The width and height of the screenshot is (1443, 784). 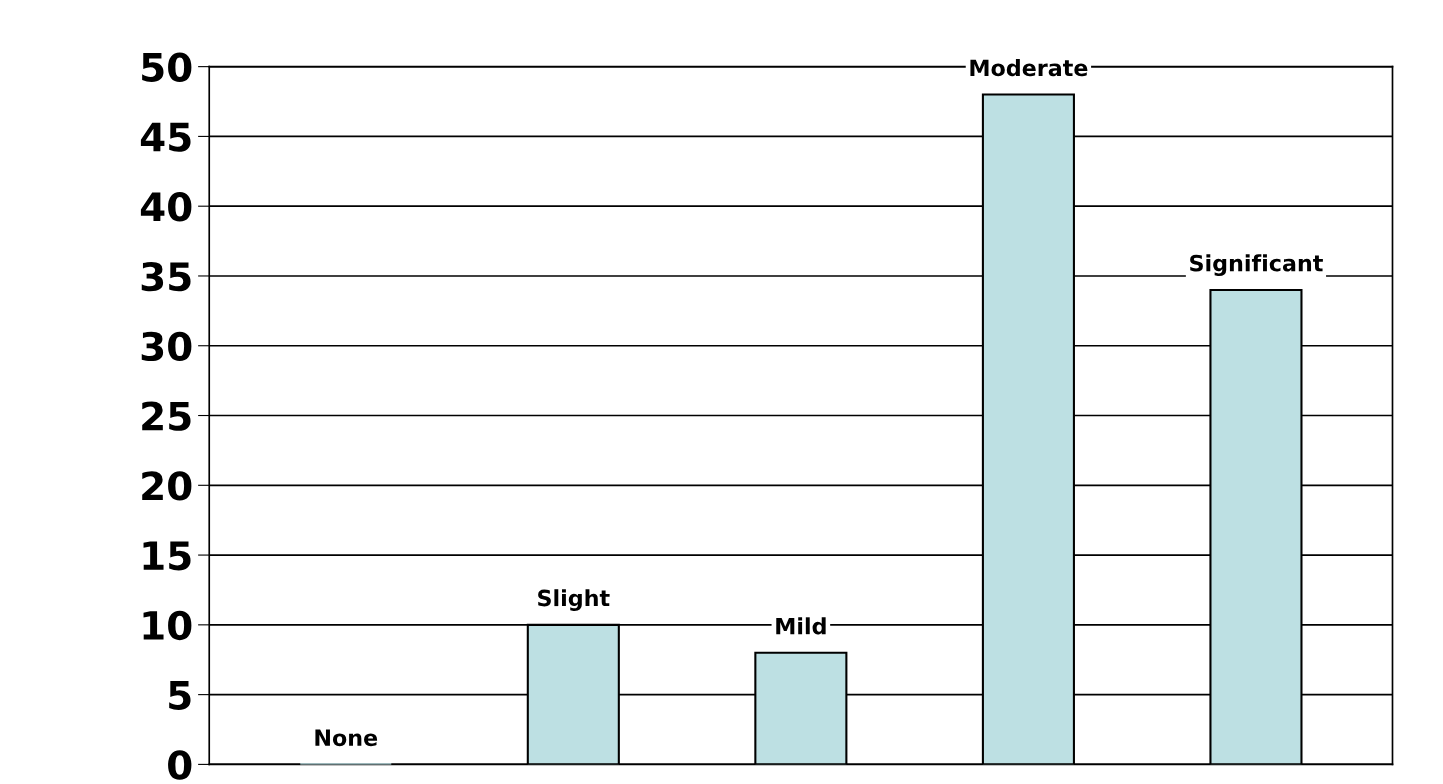 What do you see at coordinates (166, 346) in the screenshot?
I see `y-tick-label: 30` at bounding box center [166, 346].